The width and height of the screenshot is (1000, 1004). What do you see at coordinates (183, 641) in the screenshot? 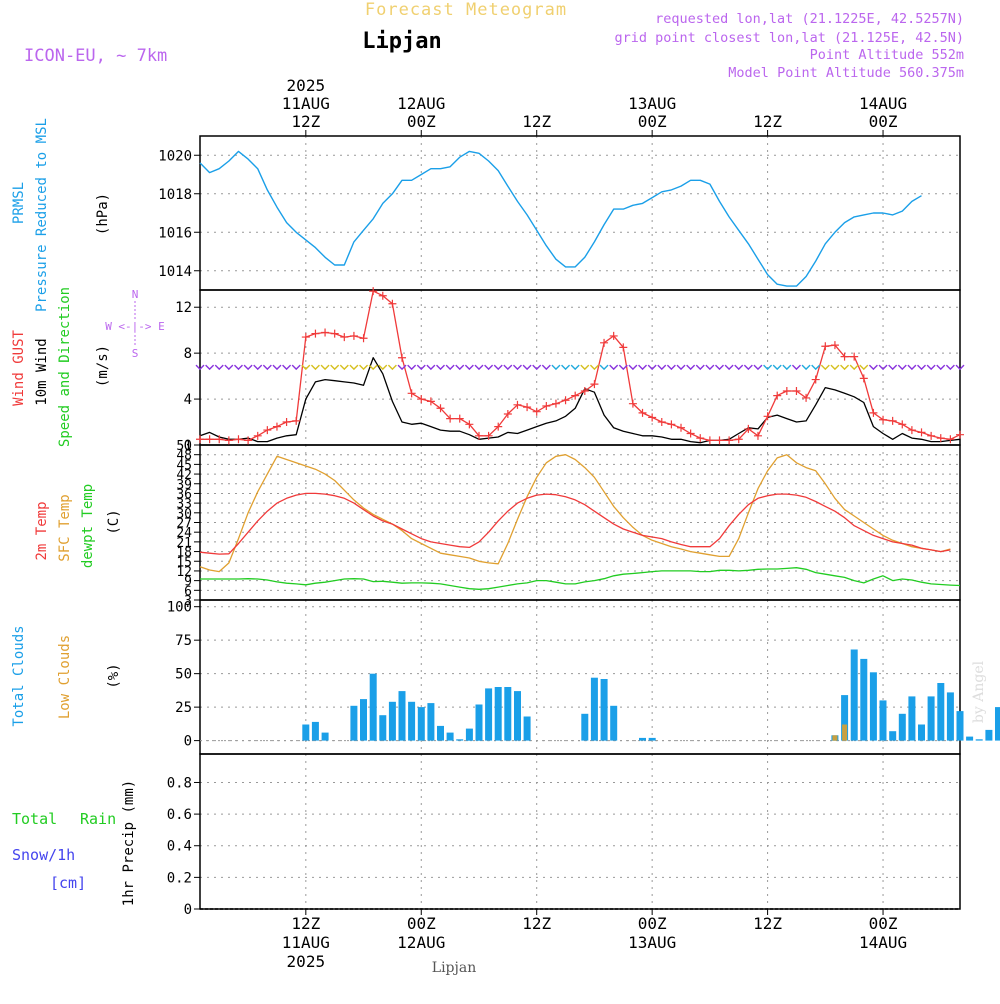
I see `y-tick-label: 75` at bounding box center [183, 641].